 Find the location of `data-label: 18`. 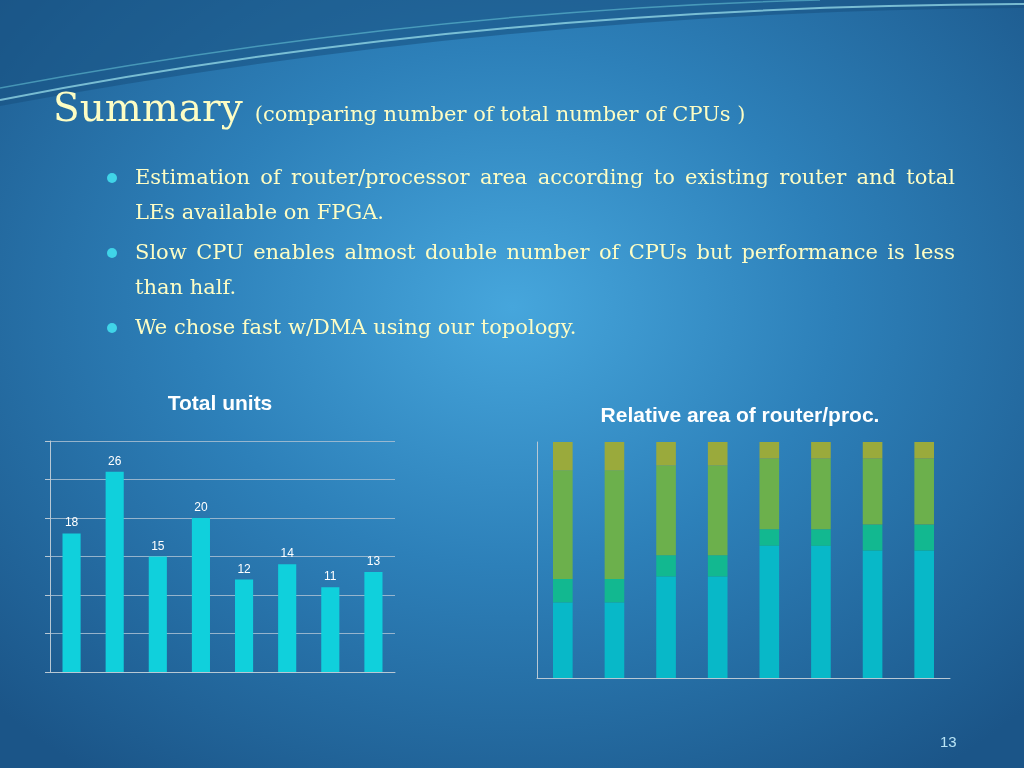

data-label: 18 is located at coordinates (71, 522).